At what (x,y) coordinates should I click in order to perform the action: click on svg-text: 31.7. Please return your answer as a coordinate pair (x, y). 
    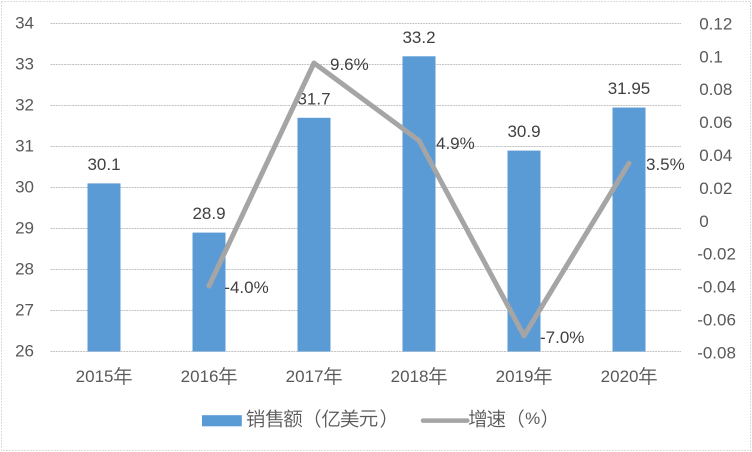
    Looking at the image, I should click on (313, 98).